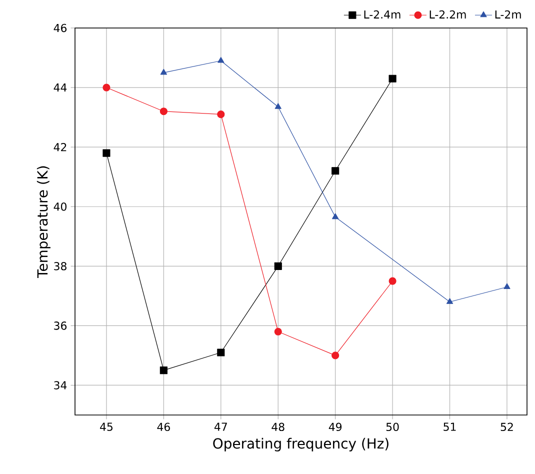  I want to click on x-tick-label: 48, so click(278, 427).